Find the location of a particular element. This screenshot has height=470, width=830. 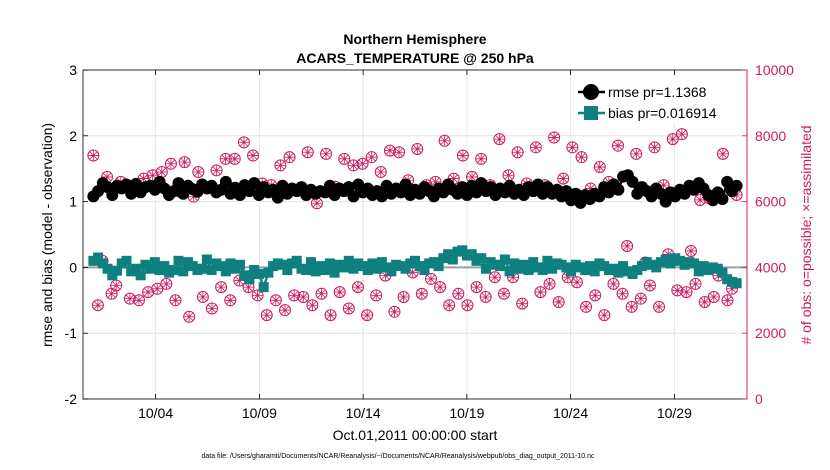

x-tick-label: 10/09 is located at coordinates (259, 413).